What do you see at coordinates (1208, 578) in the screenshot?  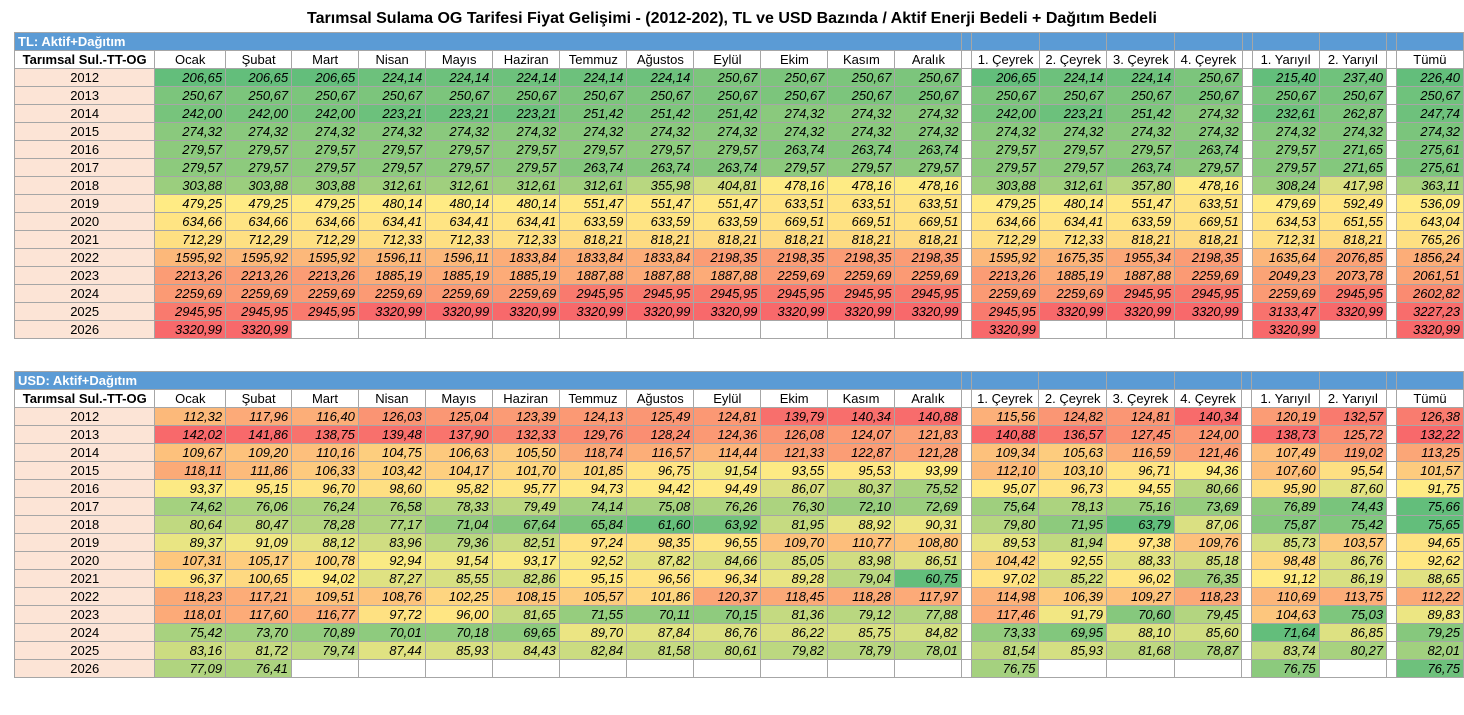 I see `value-cell: 76,35` at bounding box center [1208, 578].